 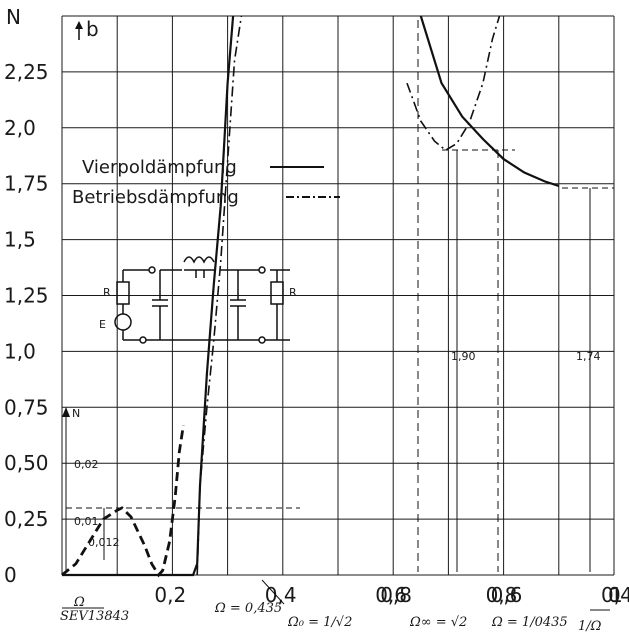 I want to click on y-tick-label: 1,25, so click(x=26, y=296).